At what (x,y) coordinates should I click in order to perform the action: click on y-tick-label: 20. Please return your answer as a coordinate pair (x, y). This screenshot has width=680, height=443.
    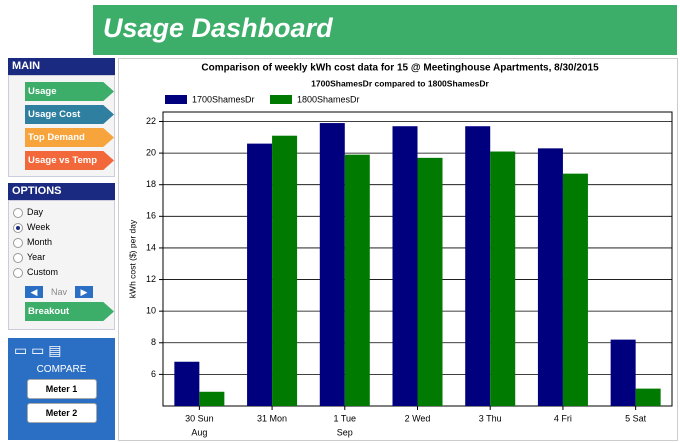
    Looking at the image, I should click on (151, 152).